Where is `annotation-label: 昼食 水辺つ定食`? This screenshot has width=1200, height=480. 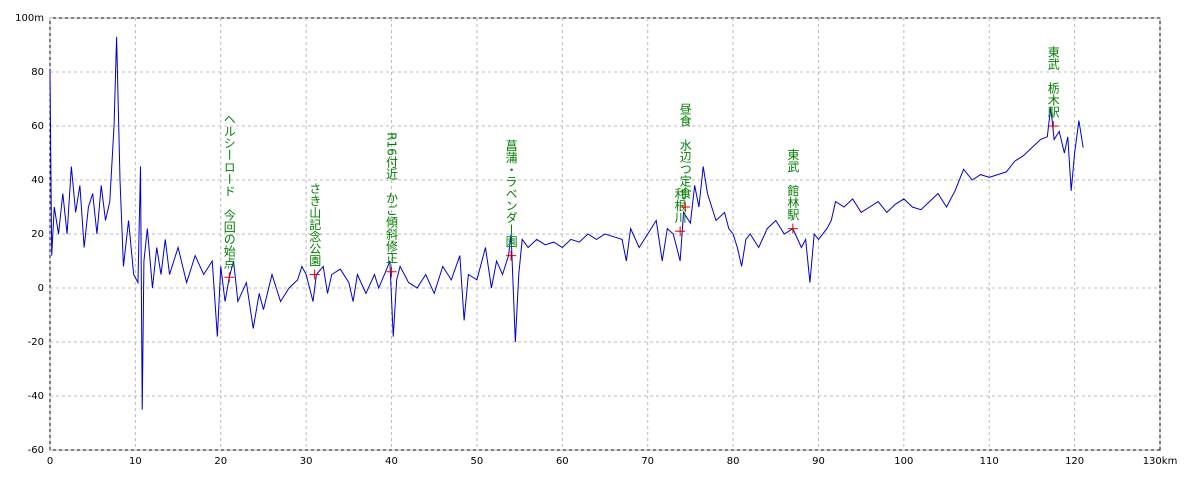
annotation-label: 昼食 水辺つ定食 is located at coordinates (685, 151).